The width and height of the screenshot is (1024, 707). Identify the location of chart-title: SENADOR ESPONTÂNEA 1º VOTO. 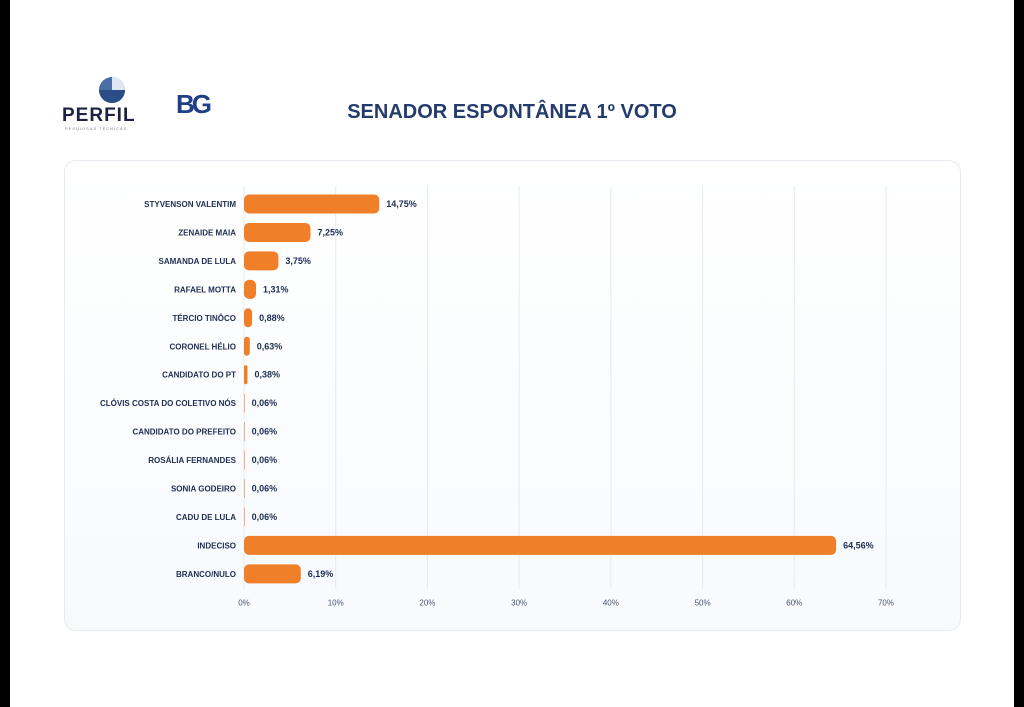
(512, 112).